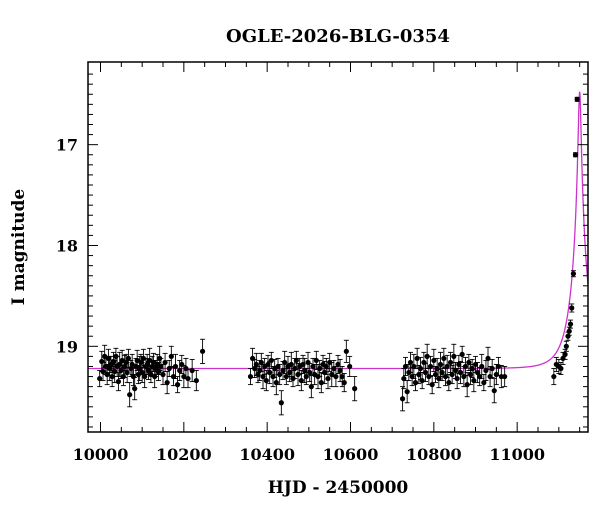  What do you see at coordinates (351, 454) in the screenshot?
I see `x-tick-label: 10600` at bounding box center [351, 454].